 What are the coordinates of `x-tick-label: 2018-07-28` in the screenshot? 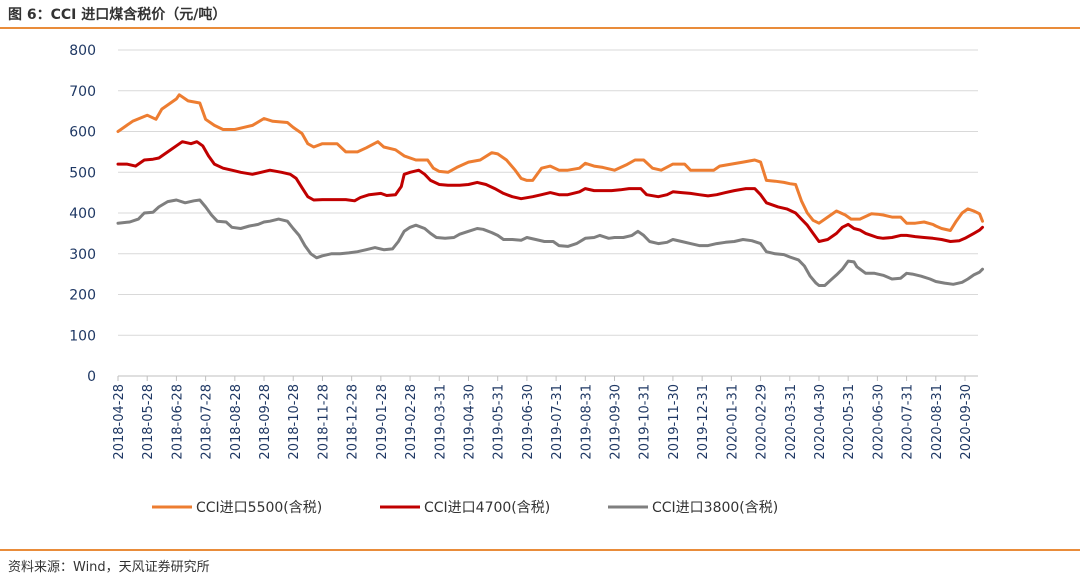 It's located at (207, 422).